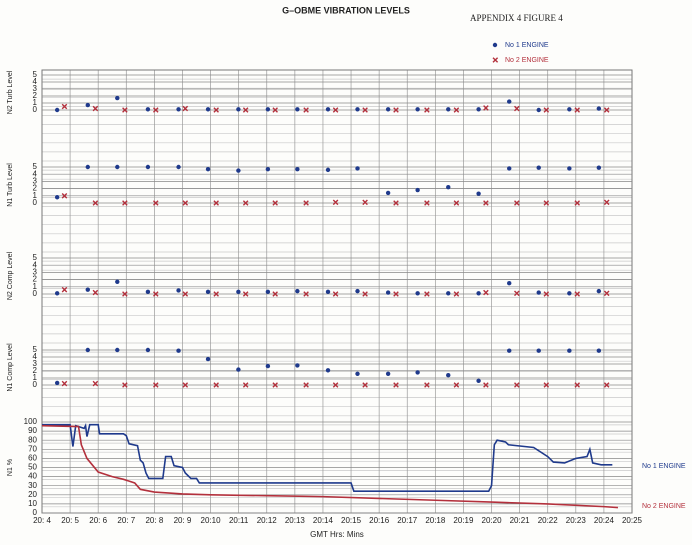  I want to click on y-tick-label: 60, so click(32, 458).